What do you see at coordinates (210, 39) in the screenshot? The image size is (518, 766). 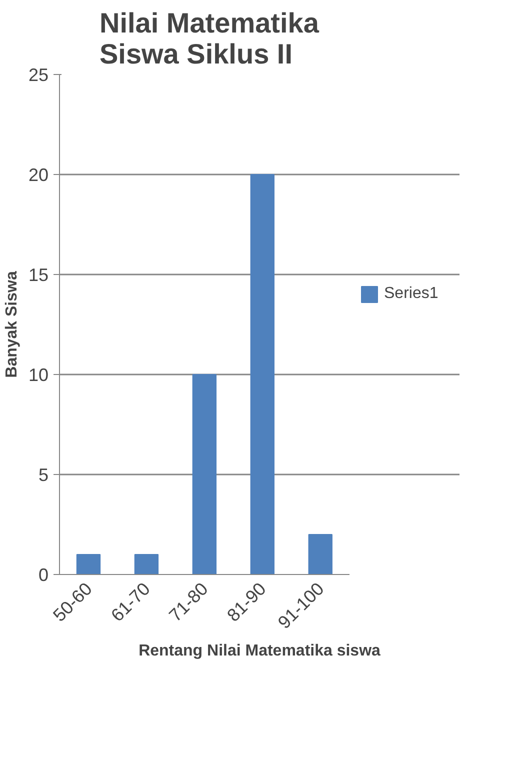 I see `chart-title: Nilai Matematika Siswa Siklus II` at bounding box center [210, 39].